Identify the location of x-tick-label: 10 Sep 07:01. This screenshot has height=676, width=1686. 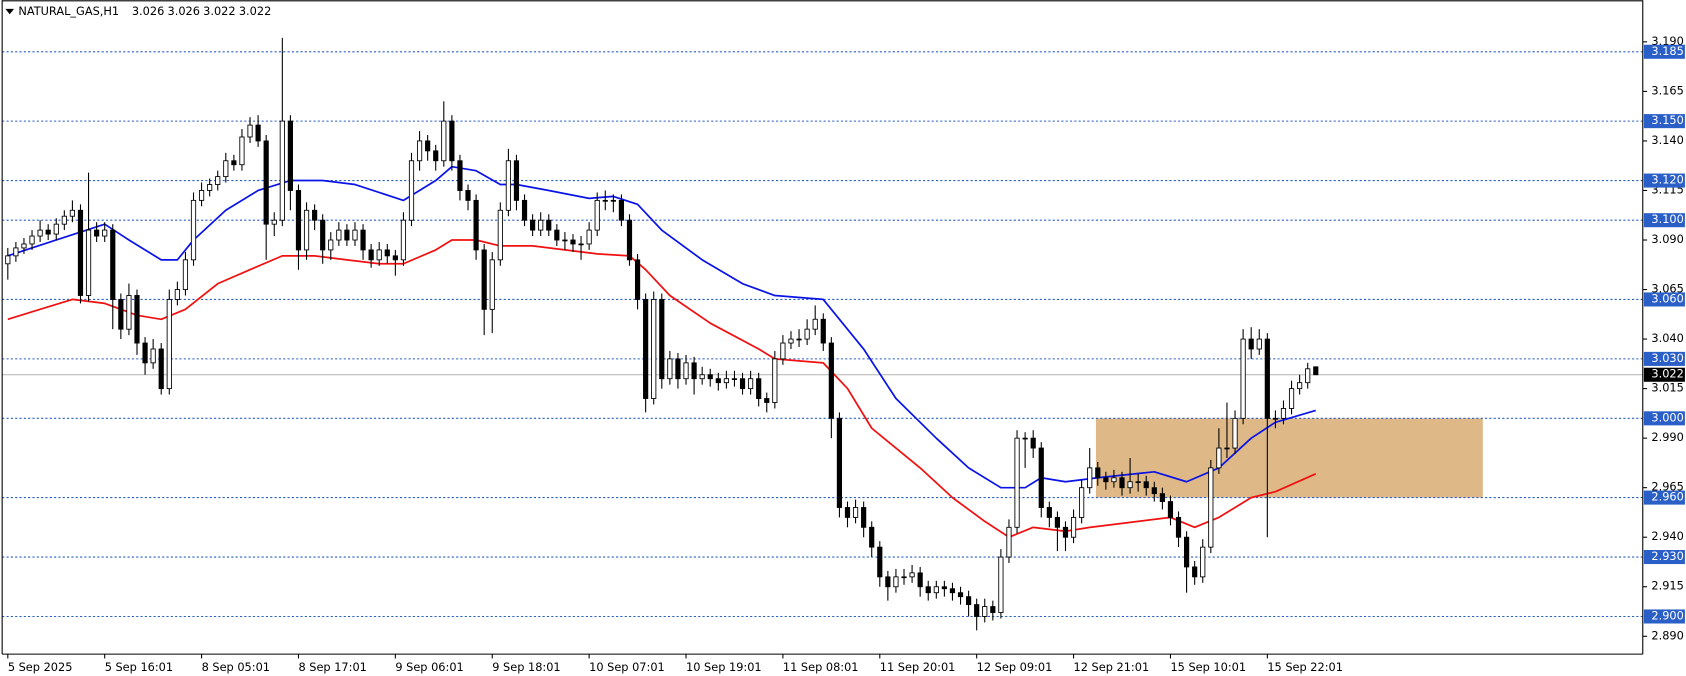
(627, 667).